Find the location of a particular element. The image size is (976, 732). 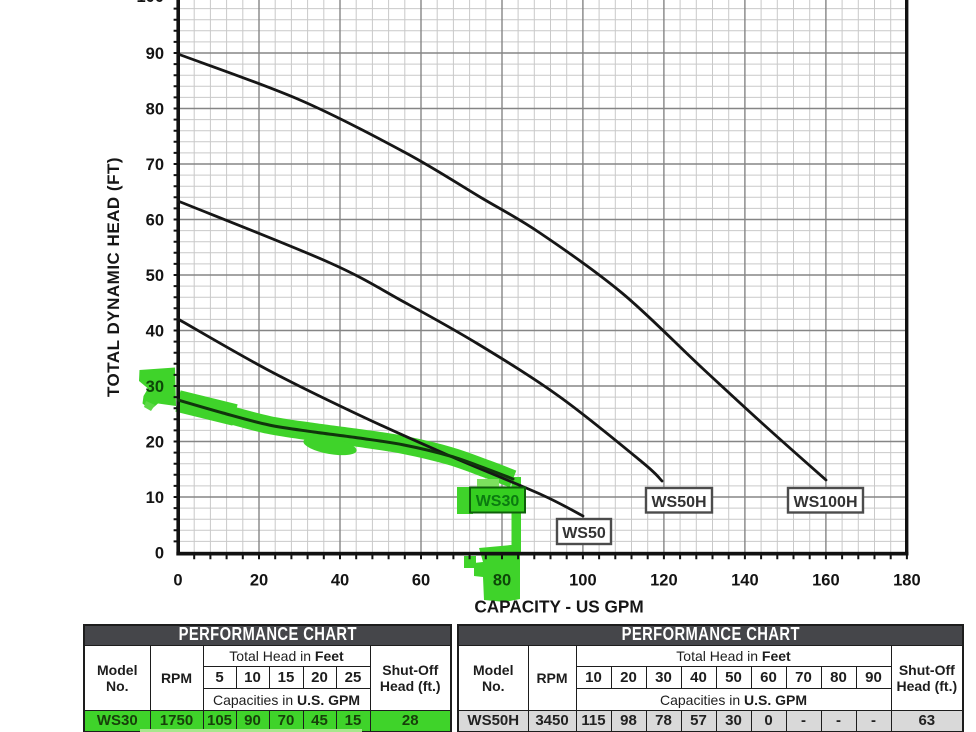

svg-text: WS50H is located at coordinates (678, 502).